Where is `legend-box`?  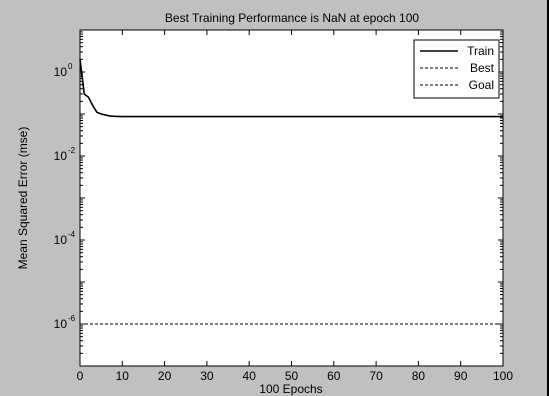
legend-box is located at coordinates (456, 69).